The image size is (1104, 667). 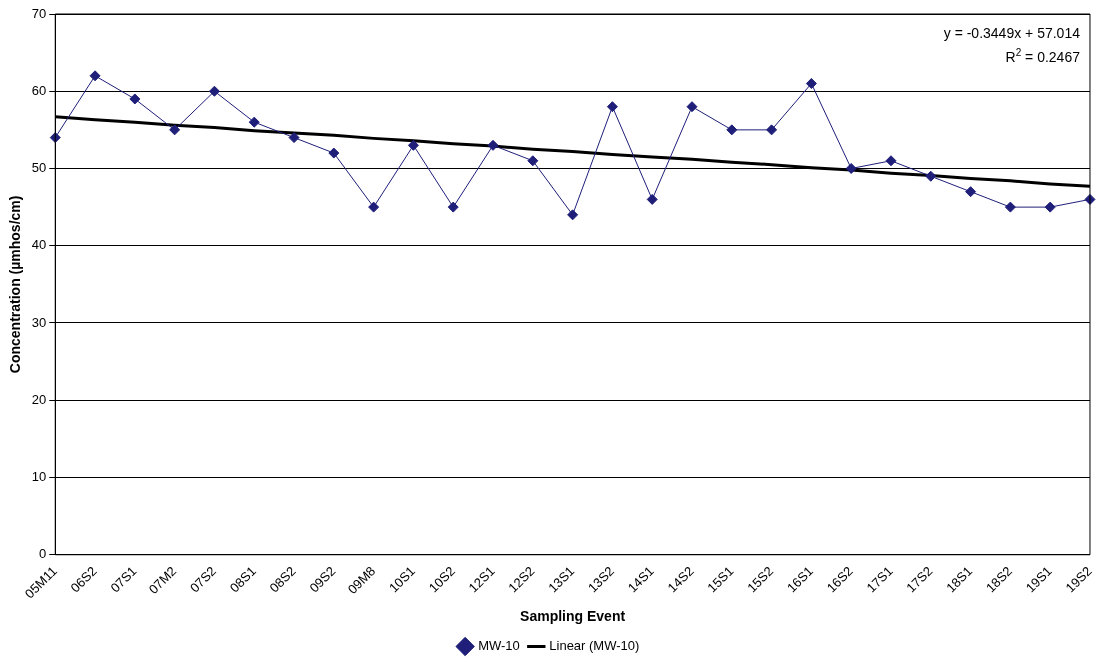 I want to click on legend-label: MW-10, so click(x=499, y=646).